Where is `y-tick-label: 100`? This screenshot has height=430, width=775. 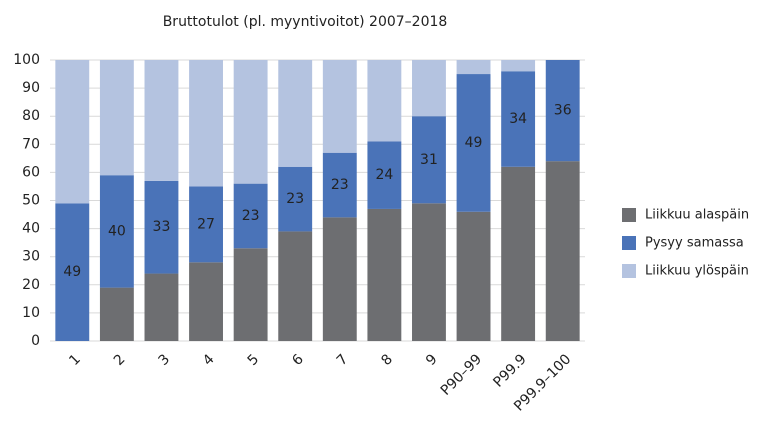
y-tick-label: 100 is located at coordinates (26, 60).